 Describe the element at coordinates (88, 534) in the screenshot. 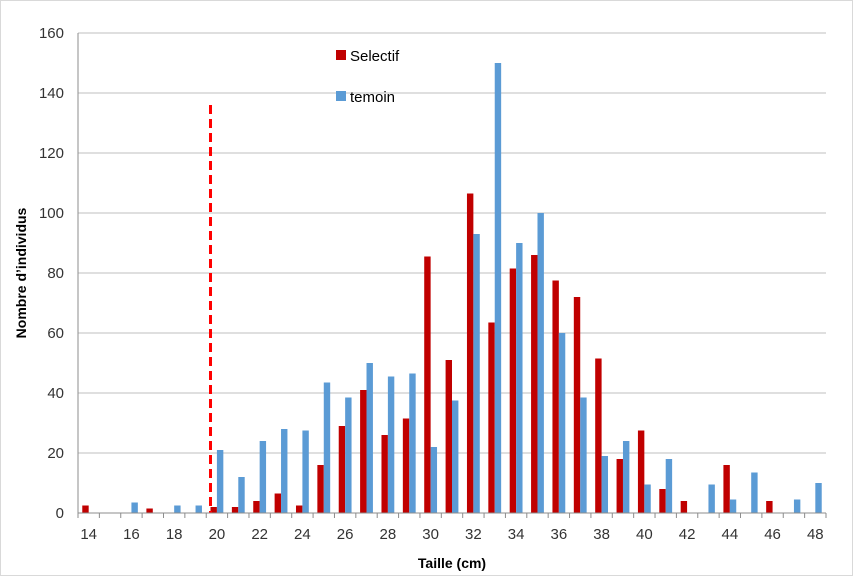

I see `x-tick-label: 14` at that location.